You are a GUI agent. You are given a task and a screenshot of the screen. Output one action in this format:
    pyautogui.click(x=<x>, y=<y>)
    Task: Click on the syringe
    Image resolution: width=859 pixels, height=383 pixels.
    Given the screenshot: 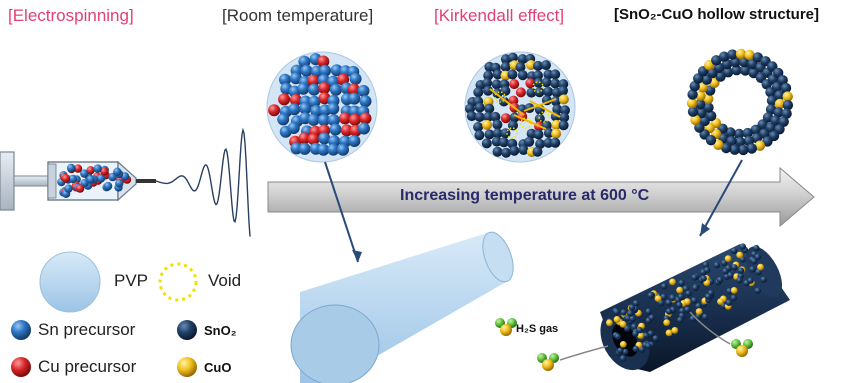 What is the action you would take?
    pyautogui.click(x=78, y=181)
    